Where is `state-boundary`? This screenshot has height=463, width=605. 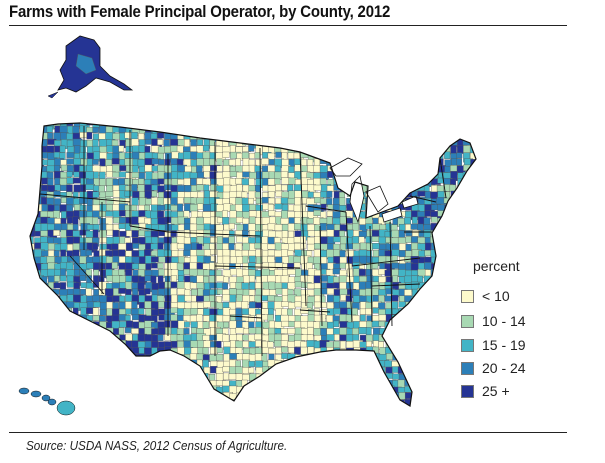
state-boundary is located at coordinates (326, 209).